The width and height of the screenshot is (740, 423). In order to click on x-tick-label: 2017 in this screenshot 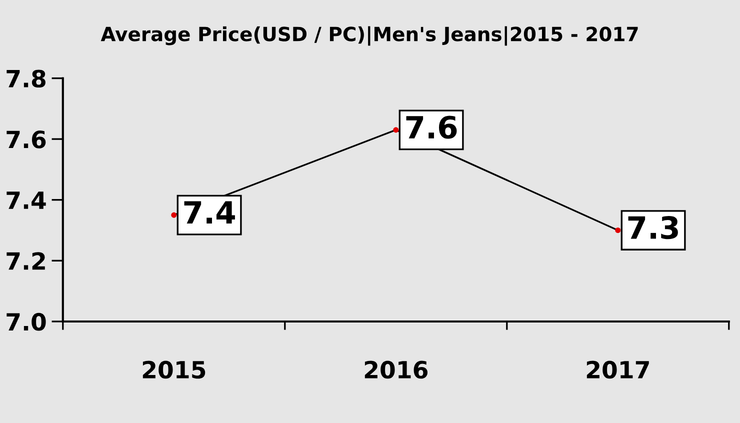, I will do `click(617, 369)`.